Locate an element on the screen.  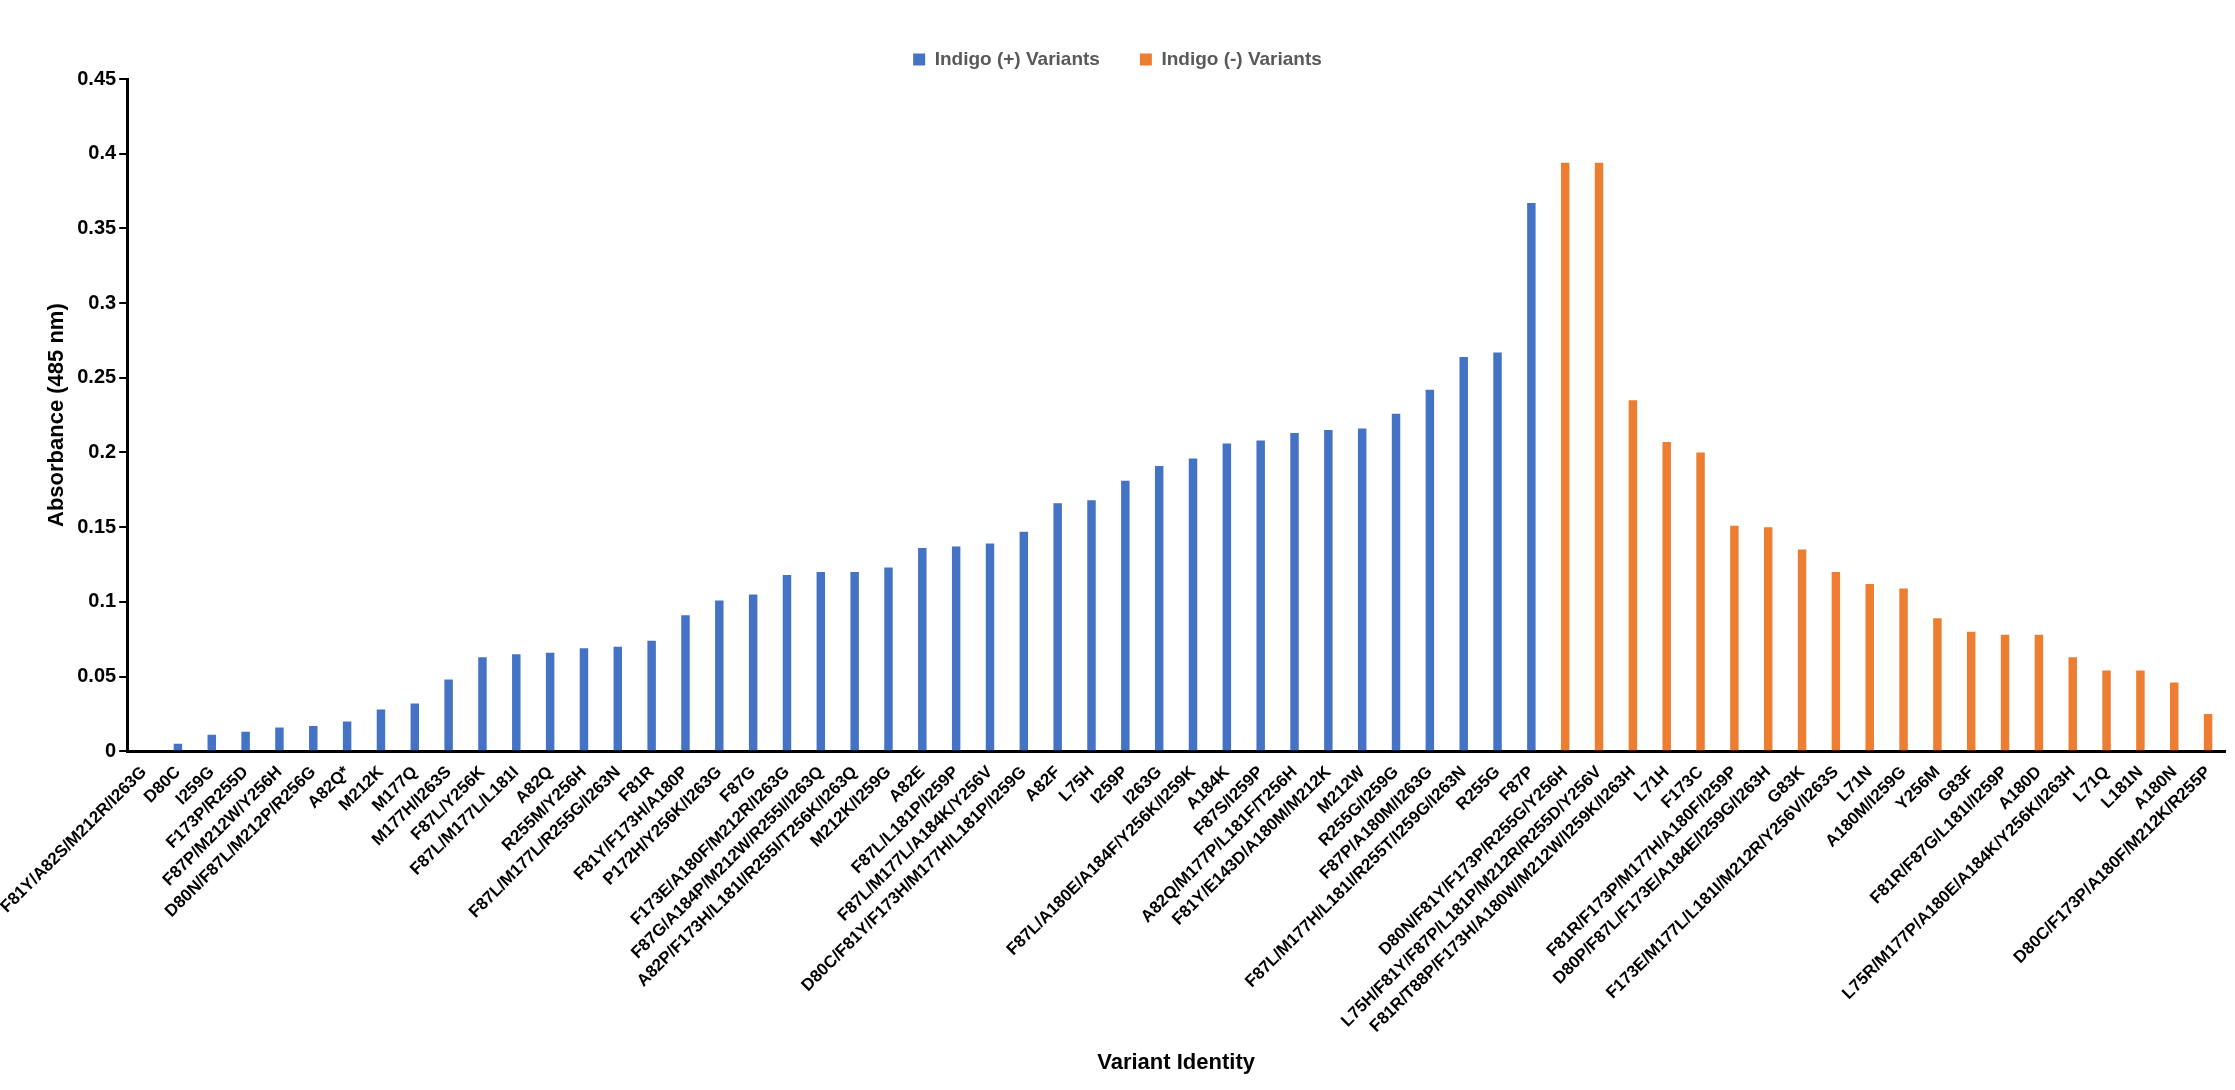
y-tick-label: 0.3 is located at coordinates (102, 301).